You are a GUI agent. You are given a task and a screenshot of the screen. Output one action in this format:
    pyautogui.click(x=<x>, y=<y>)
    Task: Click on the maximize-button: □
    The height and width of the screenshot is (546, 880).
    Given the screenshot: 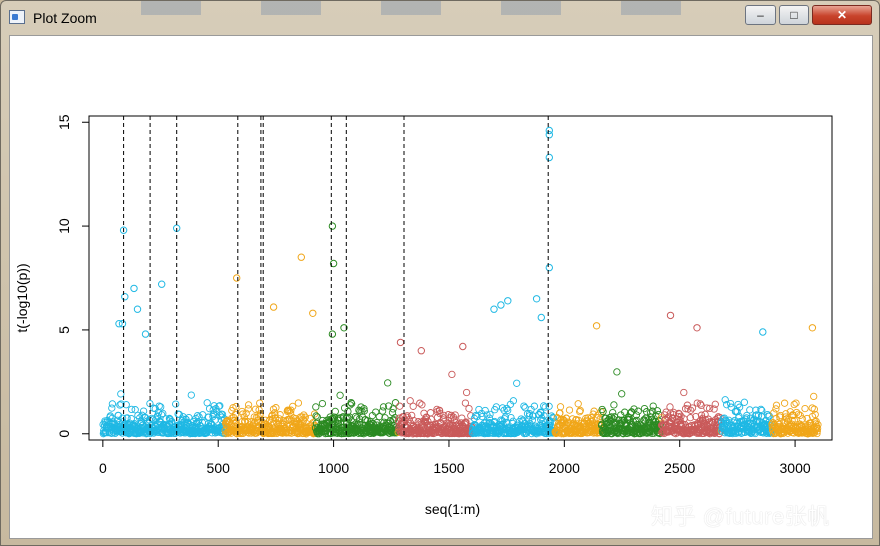 What is the action you would take?
    pyautogui.click(x=794, y=15)
    